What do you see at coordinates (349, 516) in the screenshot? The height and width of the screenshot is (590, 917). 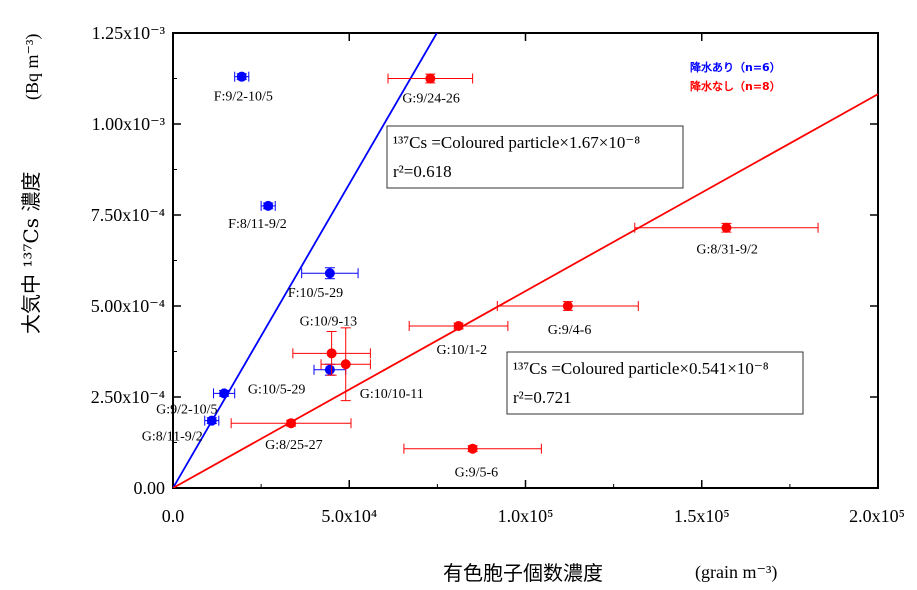 I see `x-tick-label: 5.0x10⁴` at bounding box center [349, 516].